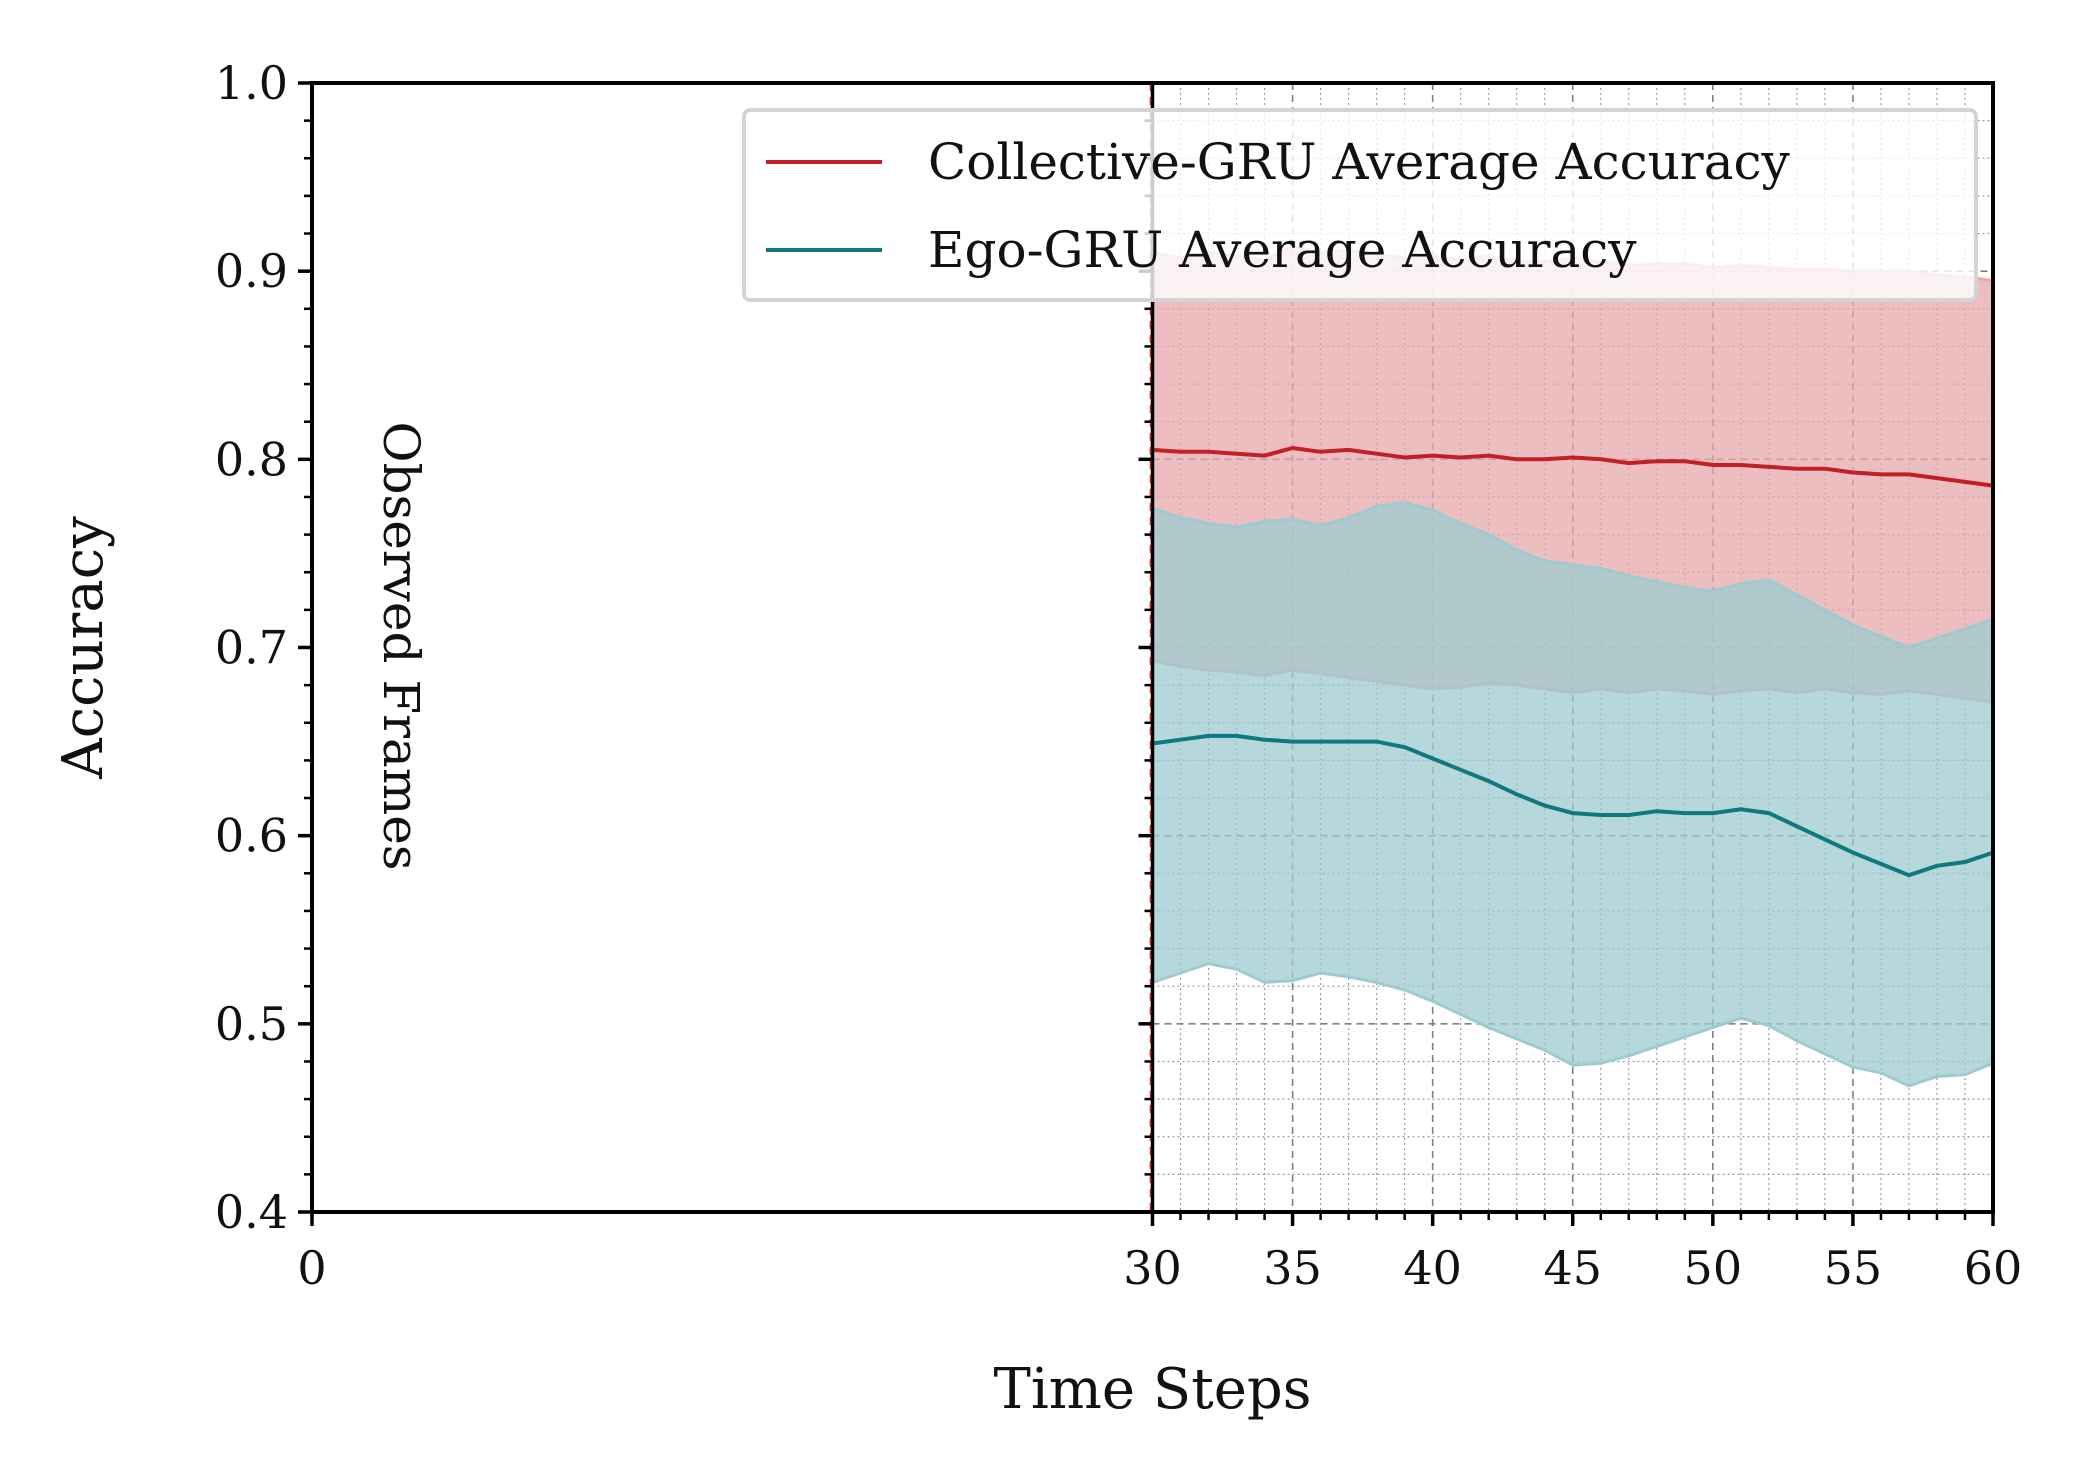 This screenshot has width=2076, height=1481. Describe the element at coordinates (251, 83) in the screenshot. I see `y-tick-label: 1.0` at that location.